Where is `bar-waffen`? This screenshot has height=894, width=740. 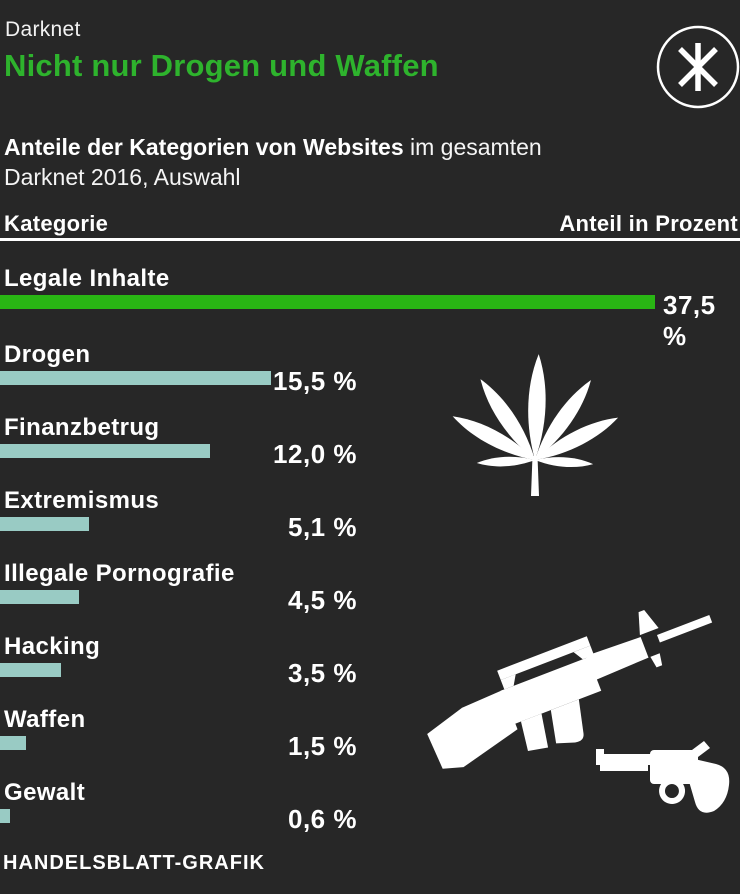
bar-waffen is located at coordinates (13, 743).